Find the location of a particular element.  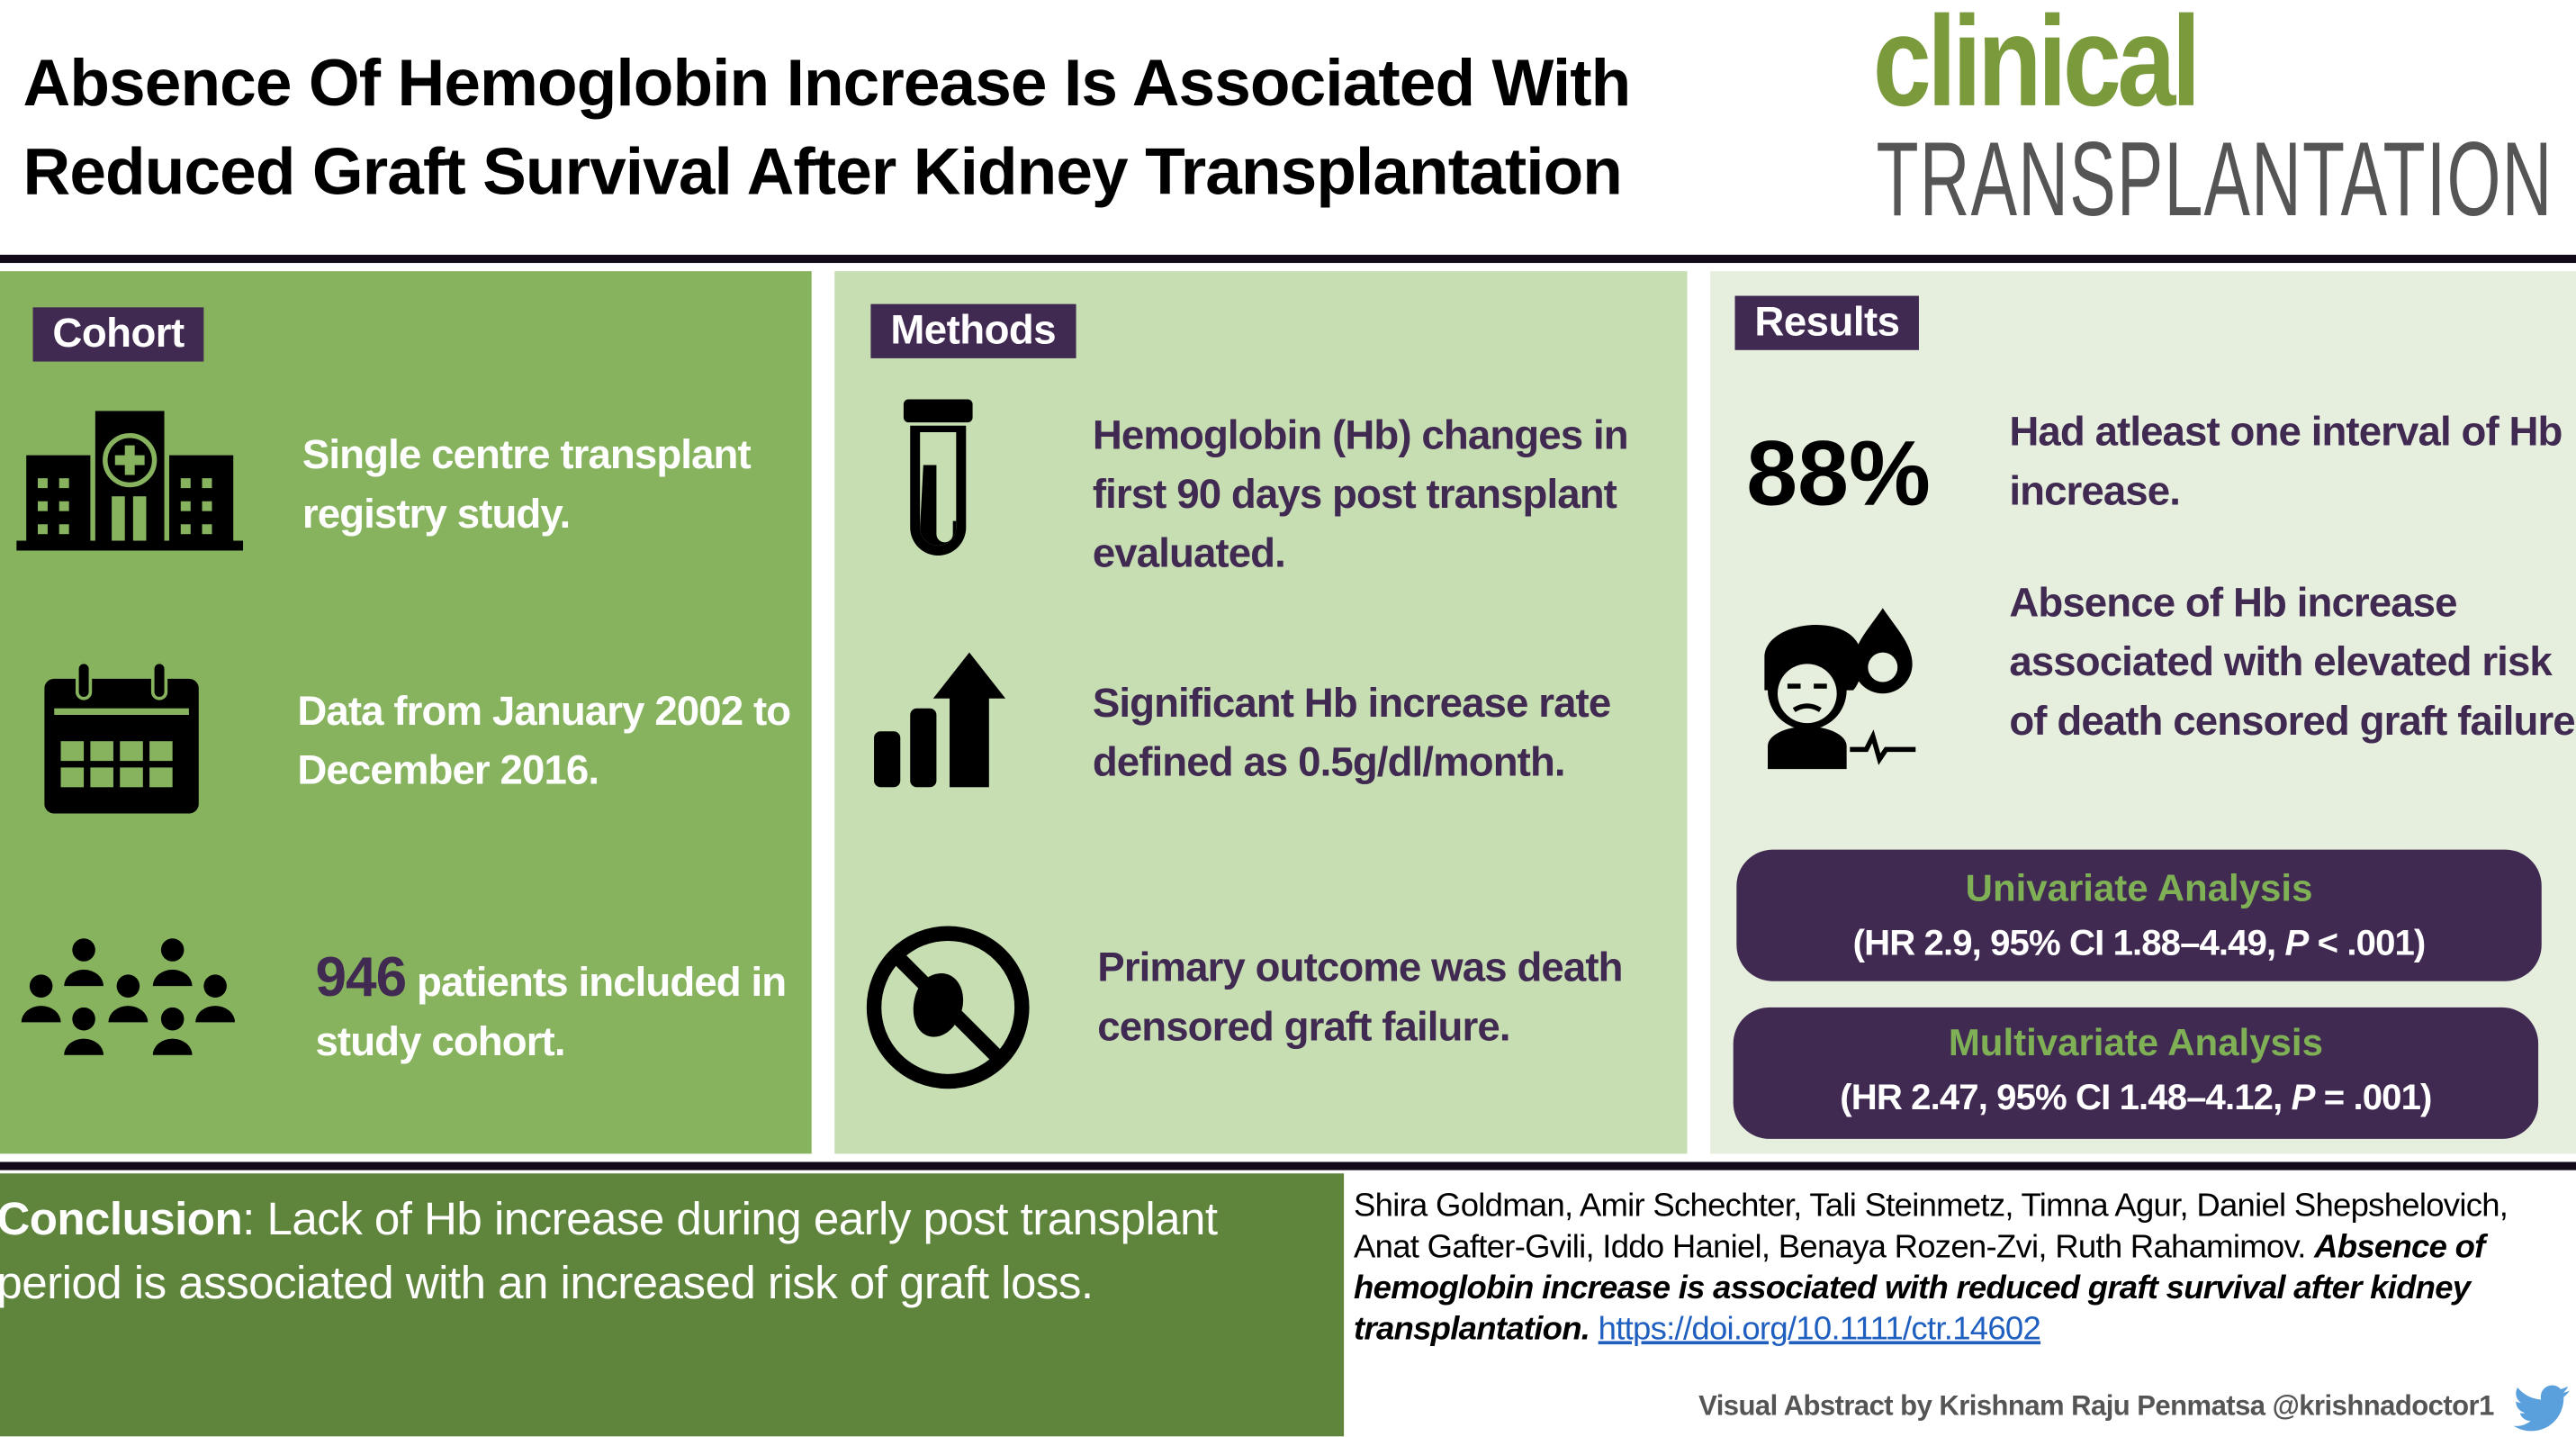

methods-header: Methods is located at coordinates (973, 330).